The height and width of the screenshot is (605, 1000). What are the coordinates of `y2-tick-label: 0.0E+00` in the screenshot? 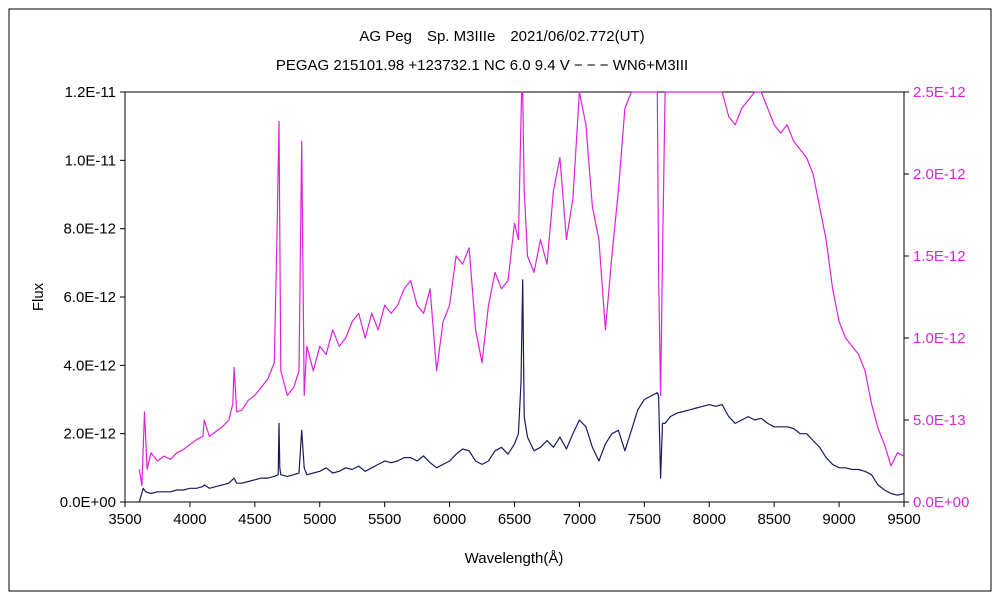 It's located at (941, 502).